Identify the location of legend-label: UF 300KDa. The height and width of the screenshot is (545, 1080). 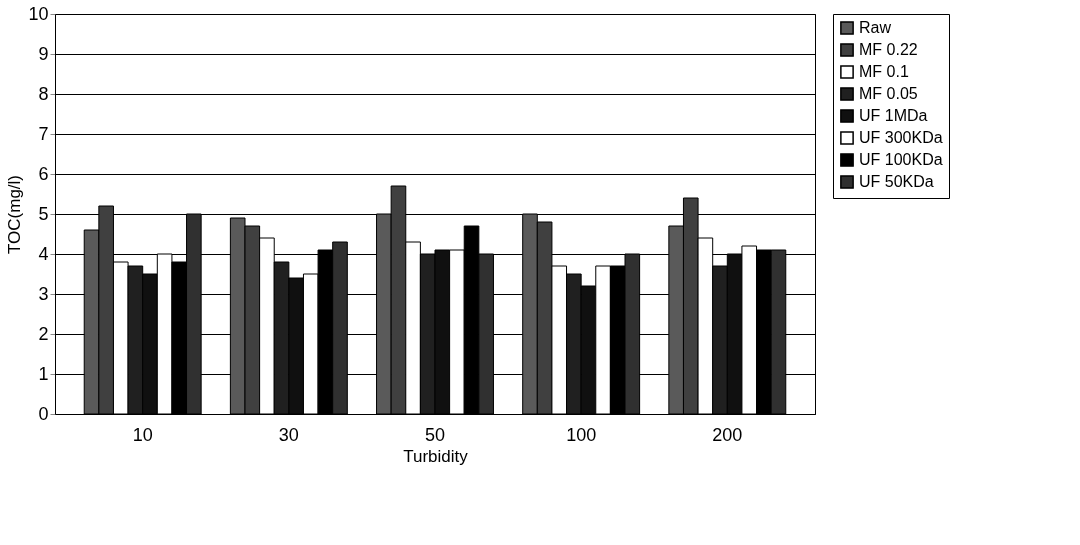
(901, 137).